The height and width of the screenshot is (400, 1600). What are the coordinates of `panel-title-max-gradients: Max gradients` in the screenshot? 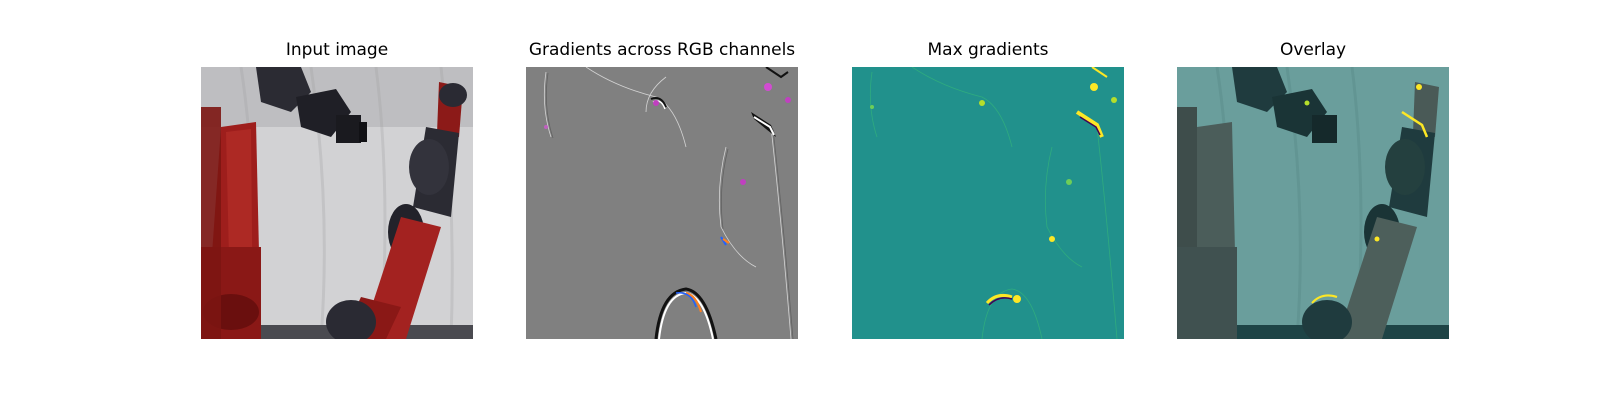 It's located at (988, 50).